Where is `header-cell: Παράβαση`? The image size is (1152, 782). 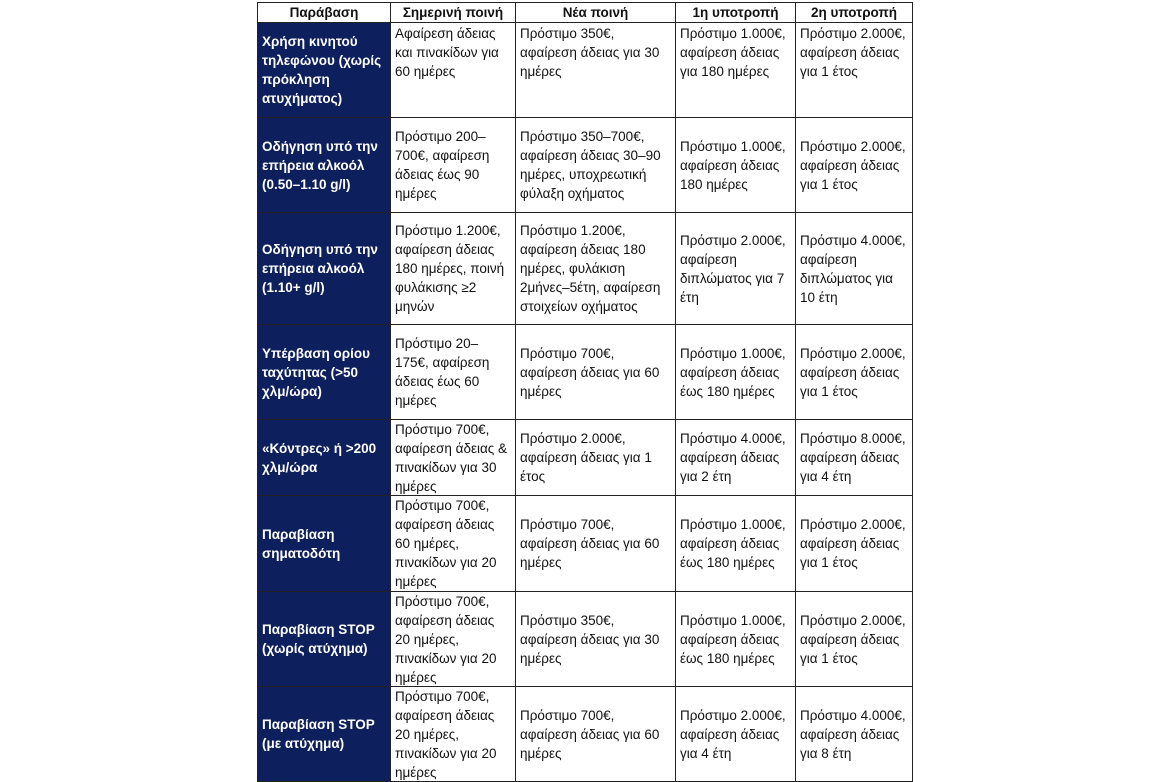 header-cell: Παράβαση is located at coordinates (324, 12).